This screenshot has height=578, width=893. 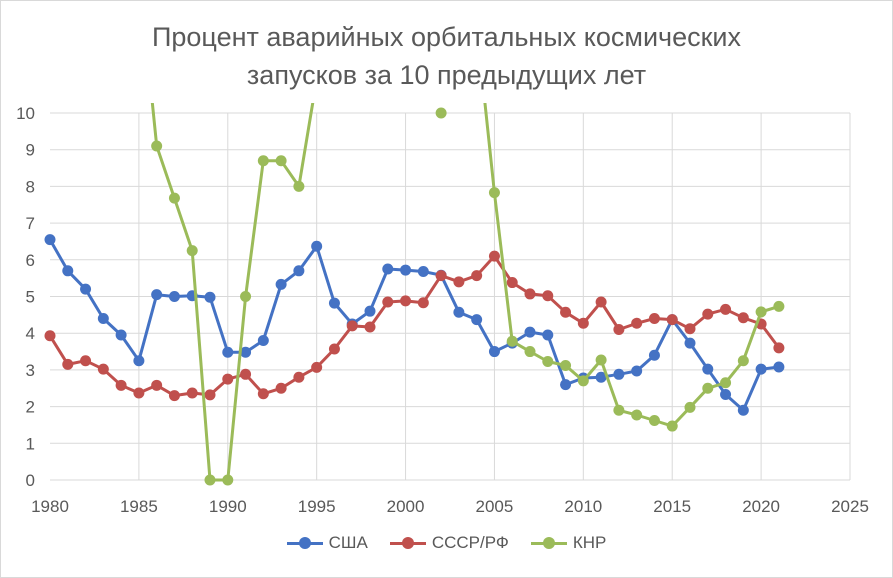 I want to click on data-point-usa-2018, so click(x=726, y=394).